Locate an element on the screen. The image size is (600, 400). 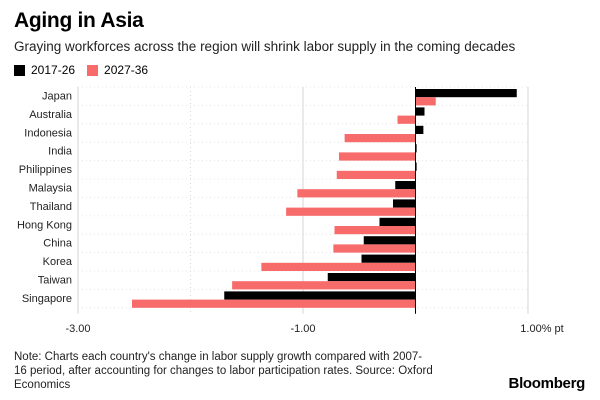
category-label: Singapore is located at coordinates (47, 299).